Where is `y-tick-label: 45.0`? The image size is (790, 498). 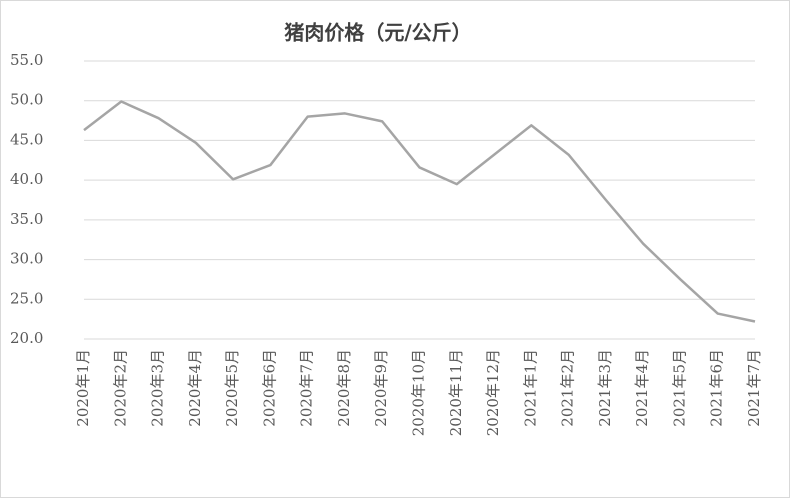 y-tick-label: 45.0 is located at coordinates (26, 139).